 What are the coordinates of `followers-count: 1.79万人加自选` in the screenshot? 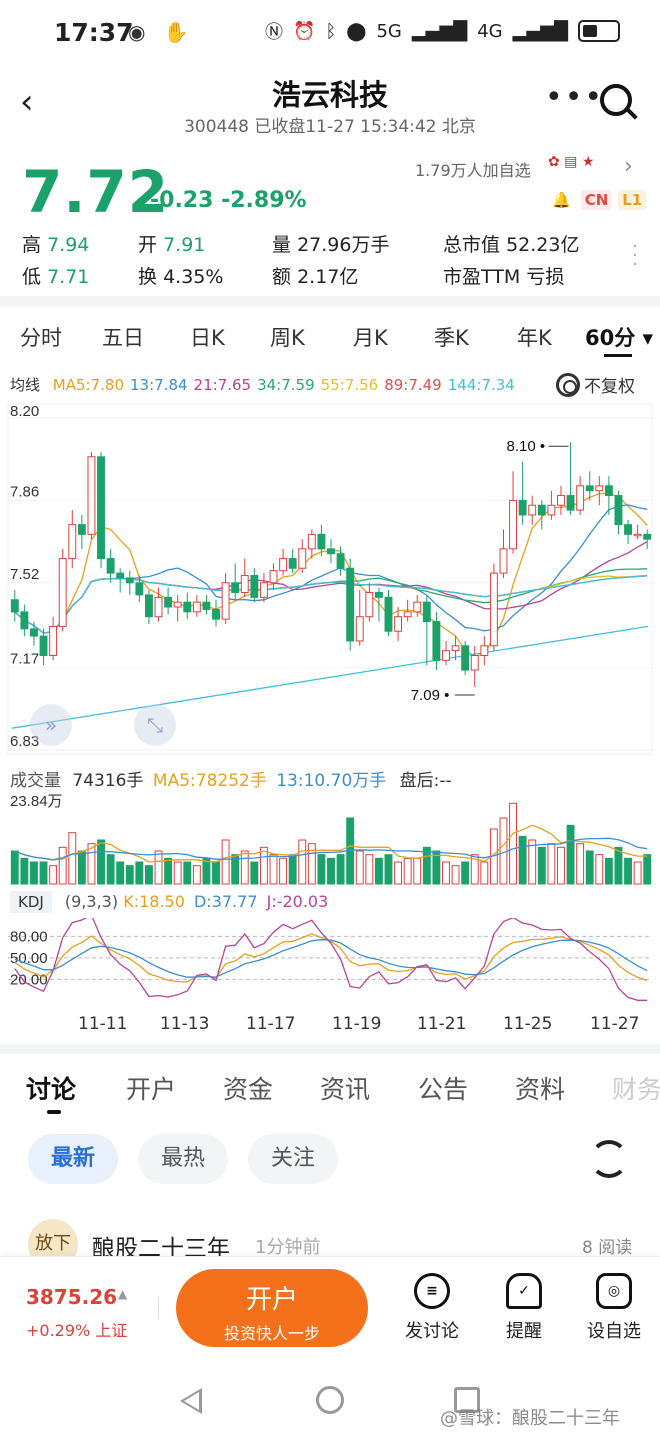 It's located at (473, 170).